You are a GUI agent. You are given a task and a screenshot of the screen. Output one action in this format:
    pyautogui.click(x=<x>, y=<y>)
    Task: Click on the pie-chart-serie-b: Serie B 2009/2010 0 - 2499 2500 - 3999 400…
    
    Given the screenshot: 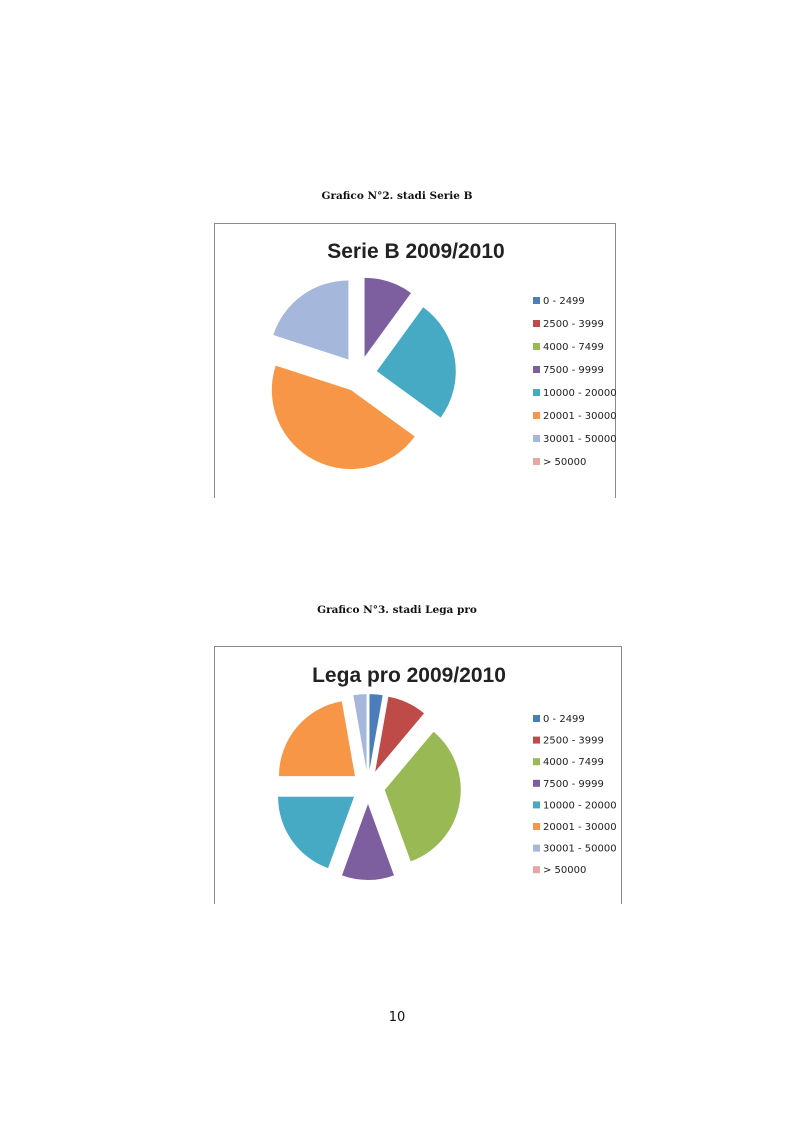 What is the action you would take?
    pyautogui.click(x=444, y=355)
    